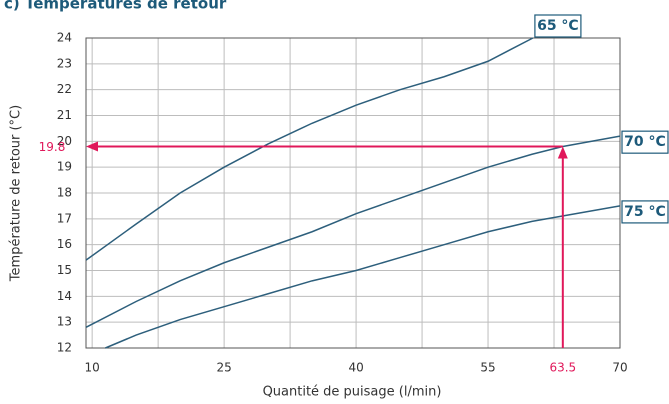 This screenshot has width=669, height=404. I want to click on x-tick-label: 55, so click(487, 368).